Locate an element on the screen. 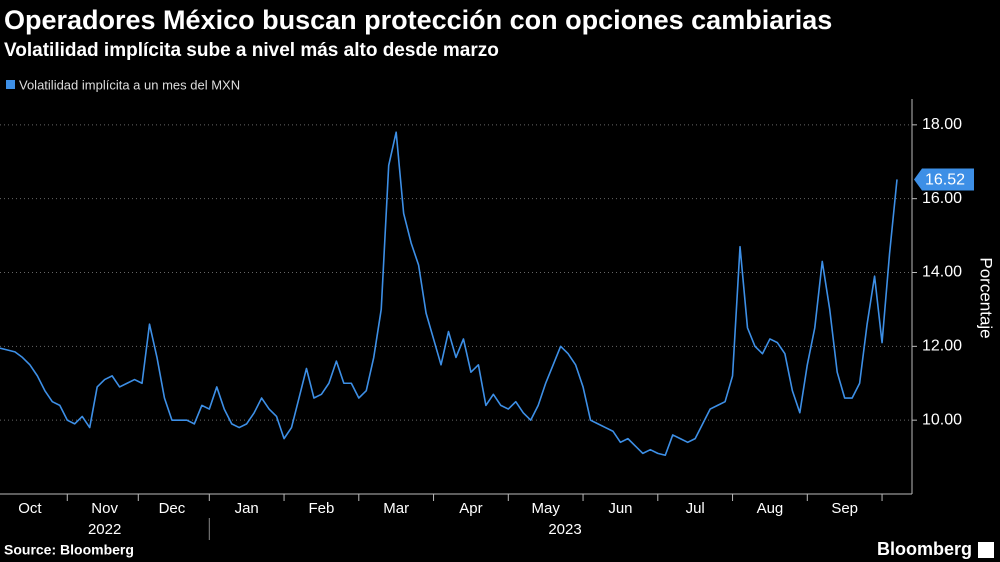 The width and height of the screenshot is (1000, 562). x-tick-label: Nov is located at coordinates (104, 508).